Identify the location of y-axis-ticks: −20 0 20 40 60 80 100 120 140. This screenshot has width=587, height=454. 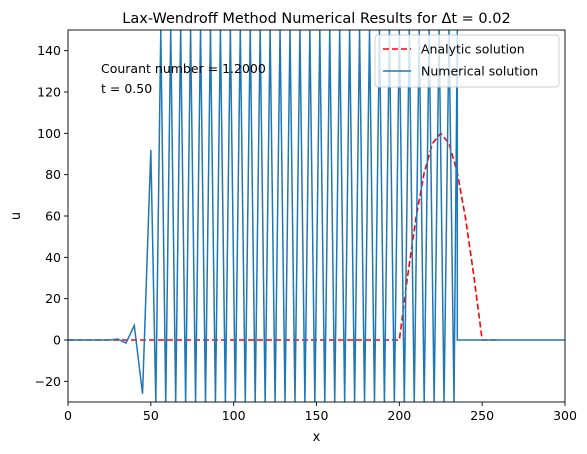
(51, 216).